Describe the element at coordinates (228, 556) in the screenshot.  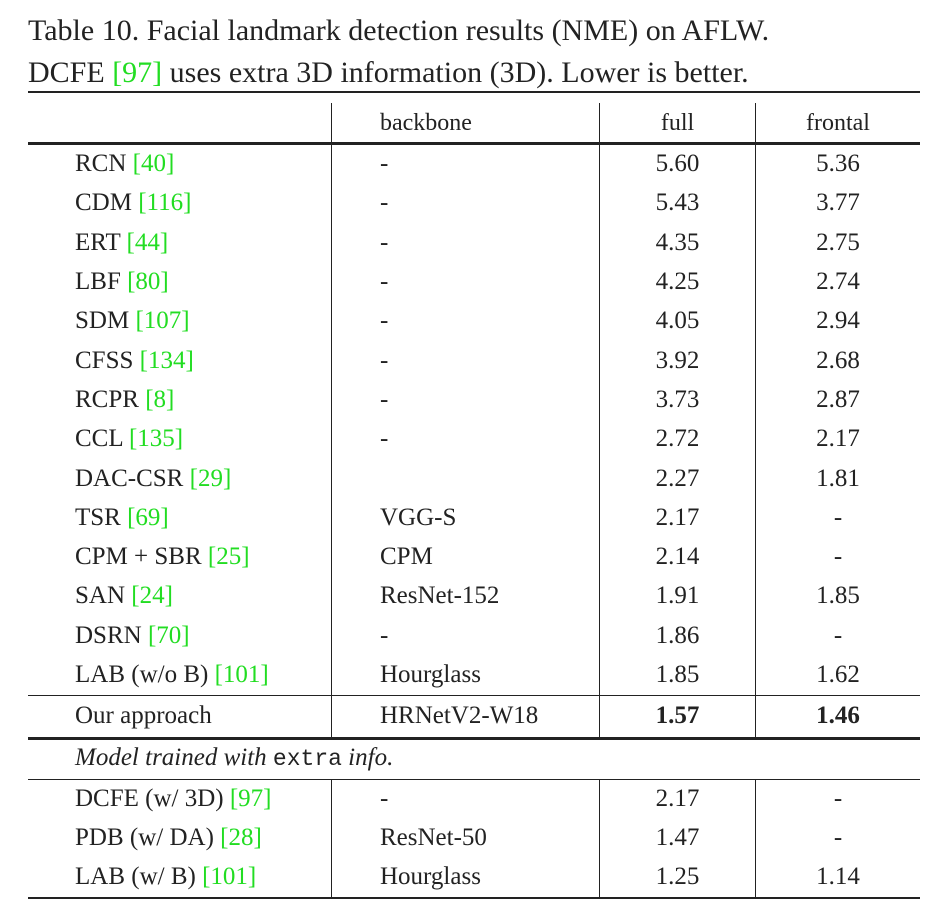
I see `citation-link: [25]` at that location.